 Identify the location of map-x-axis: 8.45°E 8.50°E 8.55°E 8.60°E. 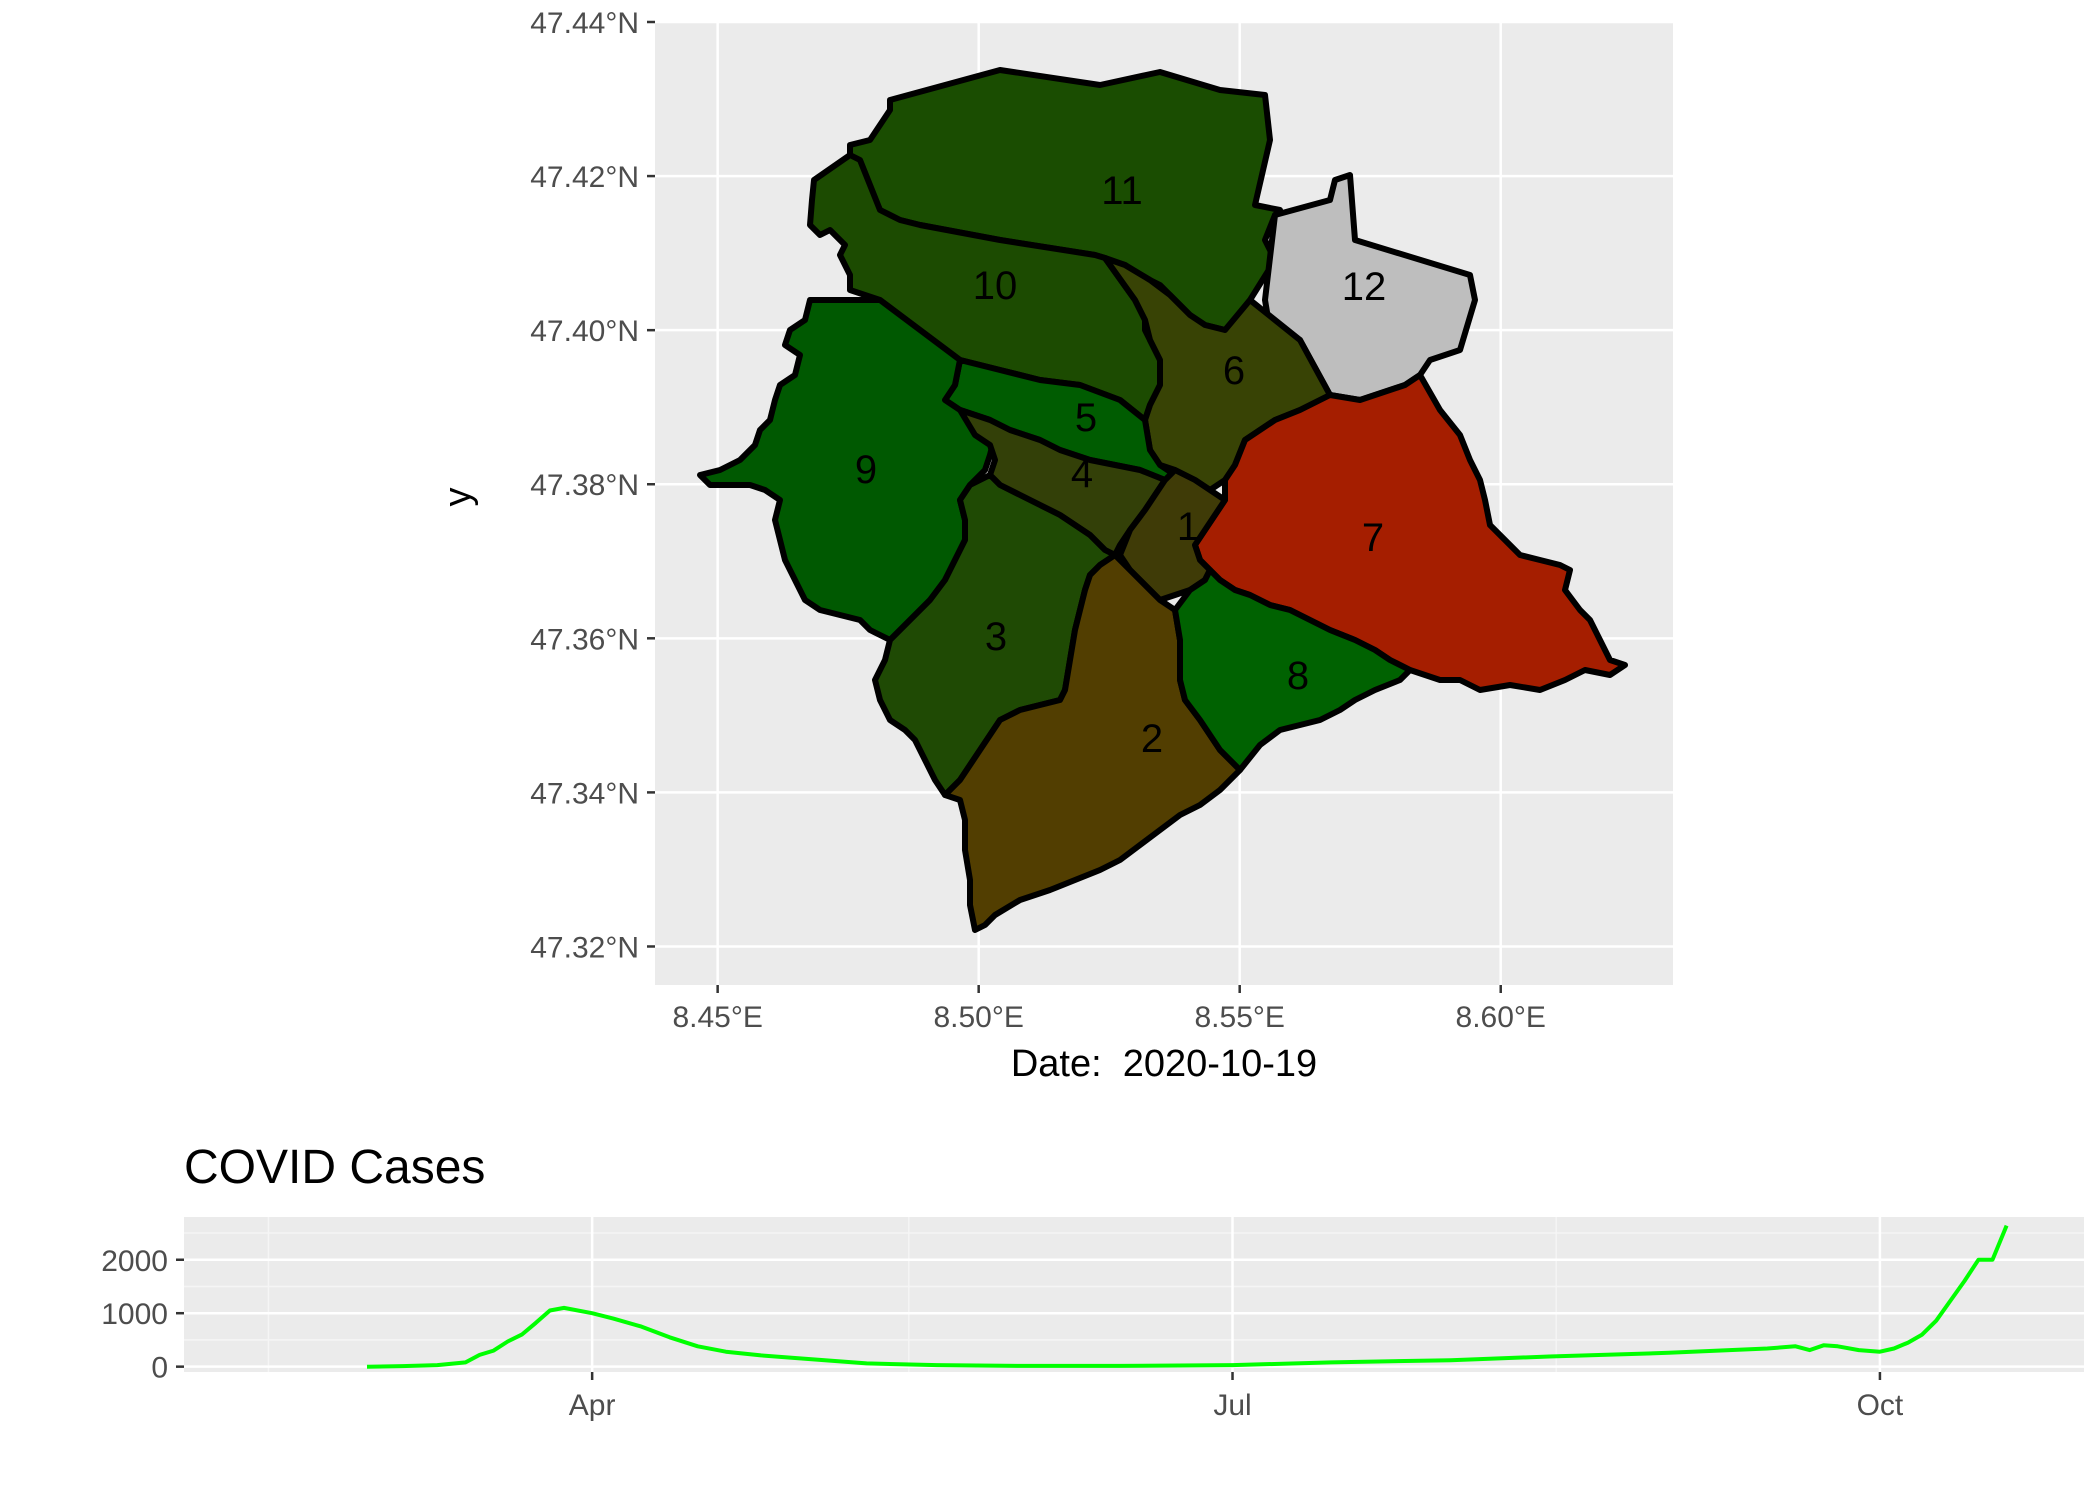
(1109, 1009).